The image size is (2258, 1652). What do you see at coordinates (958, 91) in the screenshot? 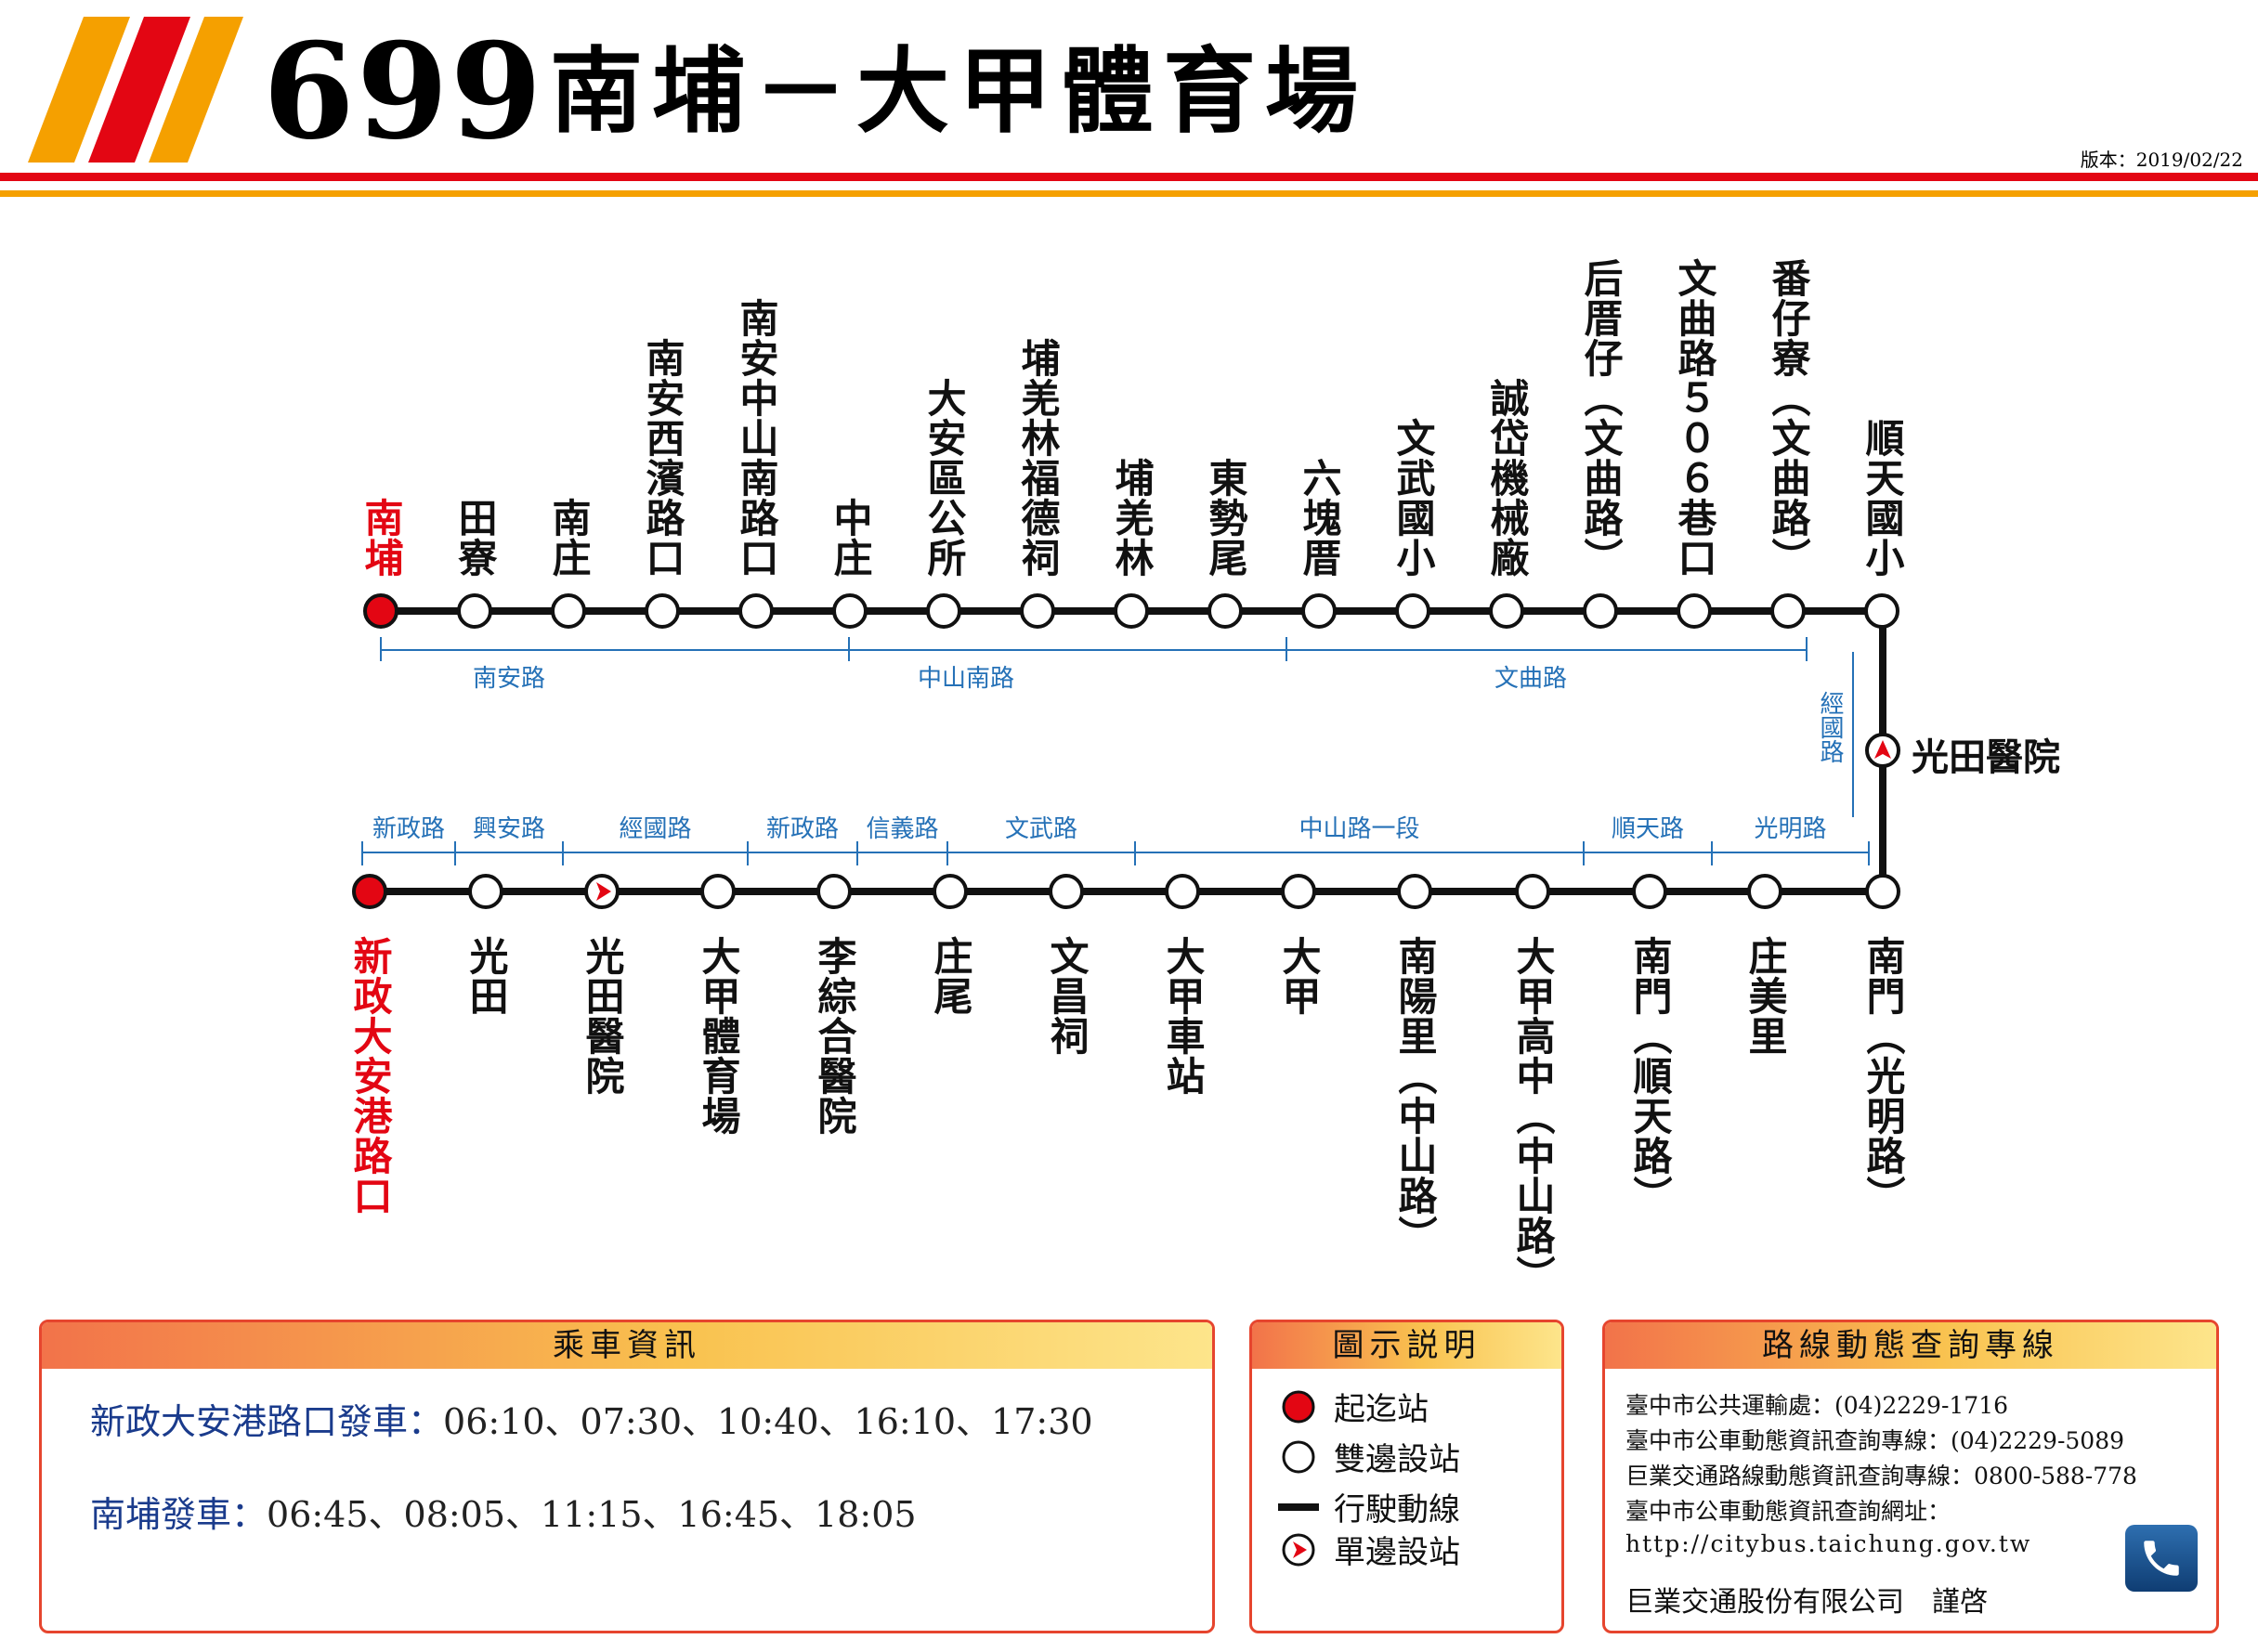
I see `route-name: 南埔－大甲體育場` at bounding box center [958, 91].